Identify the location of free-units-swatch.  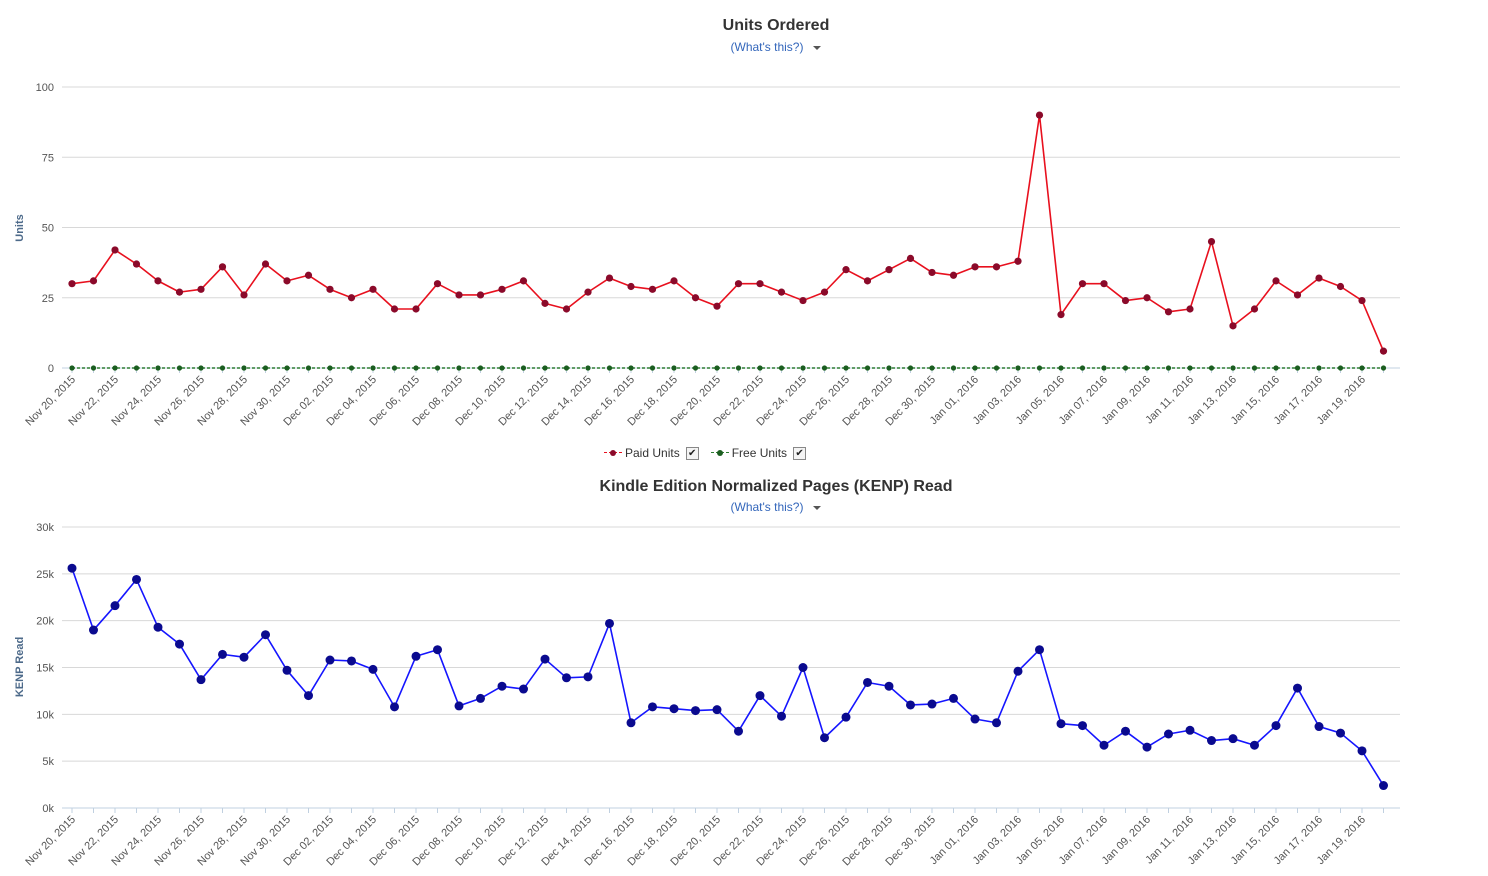
(719, 453).